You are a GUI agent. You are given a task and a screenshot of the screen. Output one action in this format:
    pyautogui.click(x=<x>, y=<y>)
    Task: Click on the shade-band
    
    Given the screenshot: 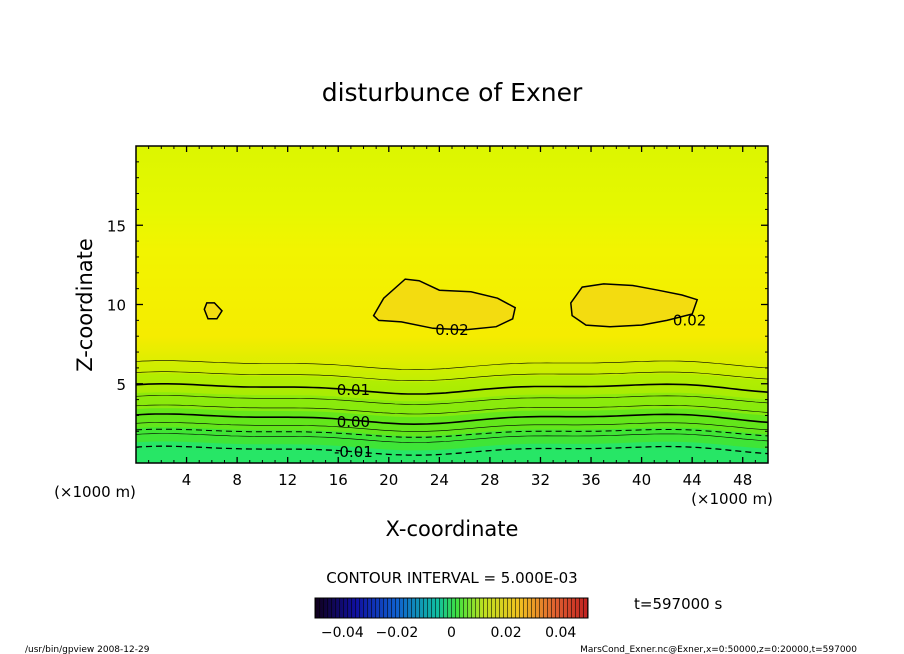 What is the action you would take?
    pyautogui.click(x=452, y=452)
    